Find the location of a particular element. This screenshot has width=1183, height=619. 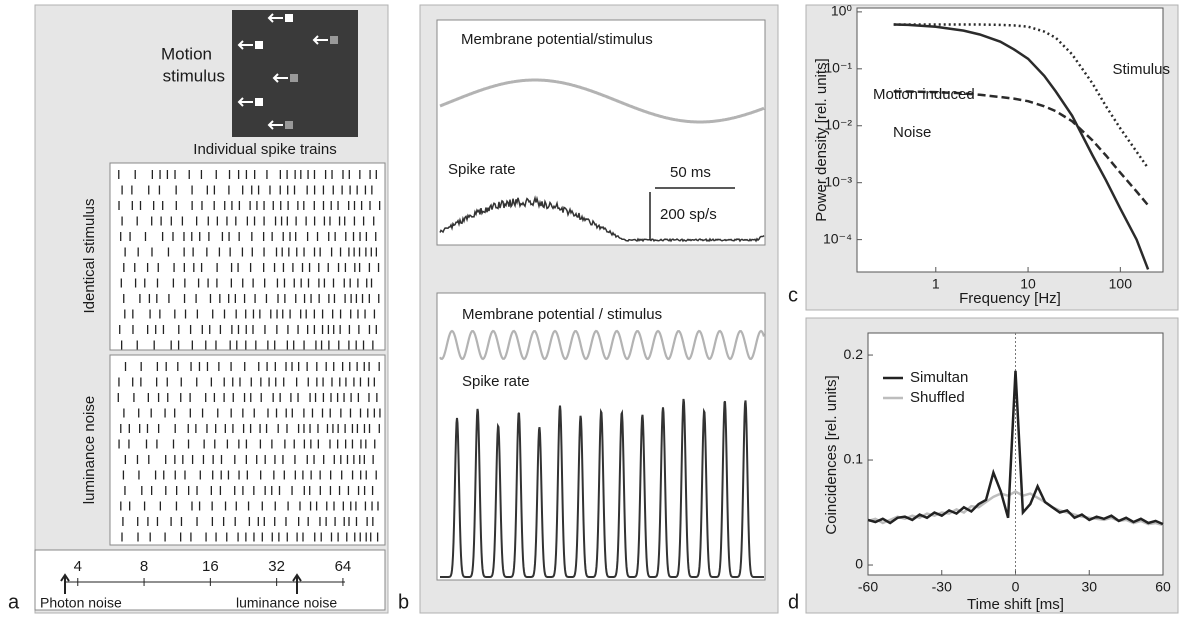

arrow-label: luminance noise is located at coordinates (286, 603).